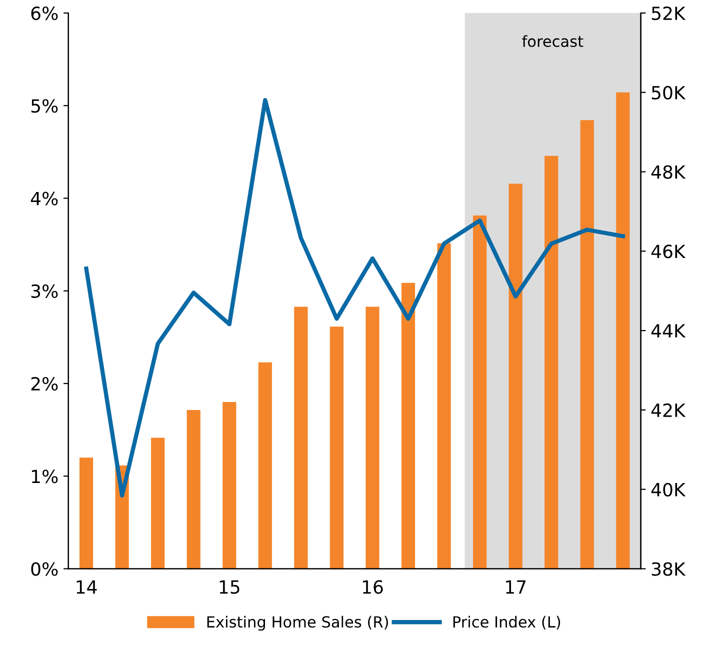  What do you see at coordinates (506, 623) in the screenshot?
I see `legend-label: Price Index (L)` at bounding box center [506, 623].